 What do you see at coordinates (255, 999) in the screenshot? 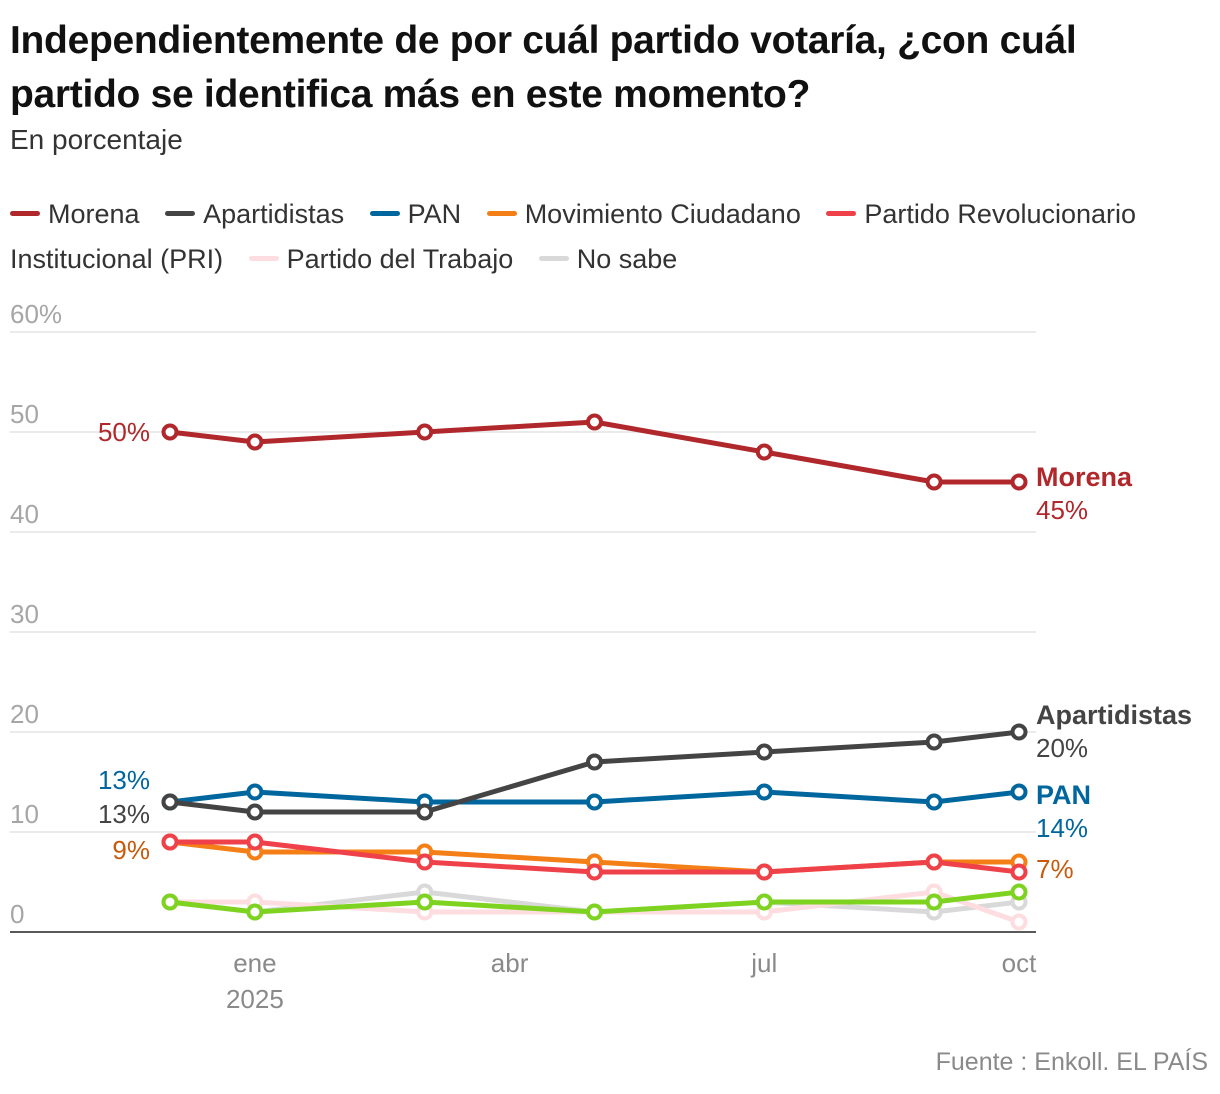
I see `x-tick-sublabel: 2025` at bounding box center [255, 999].